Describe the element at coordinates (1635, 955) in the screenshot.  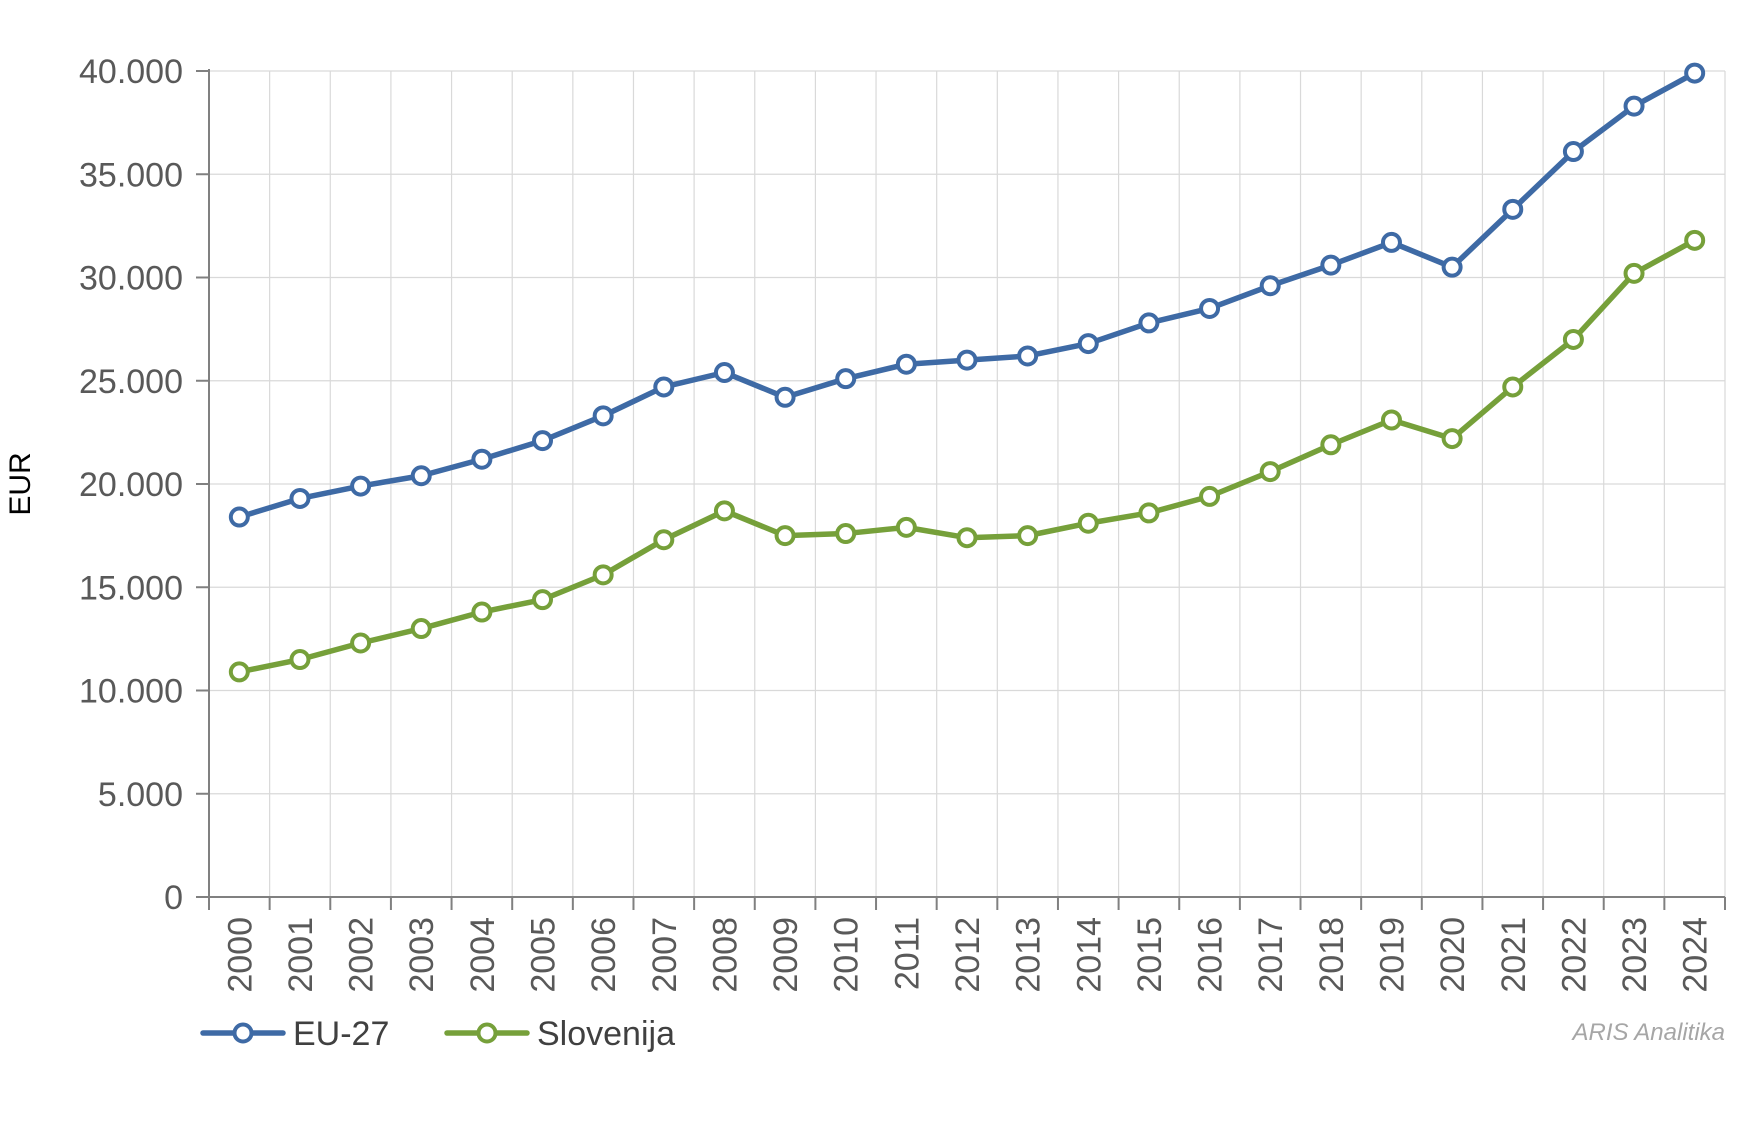
I see `x-tick-label: 2023` at that location.